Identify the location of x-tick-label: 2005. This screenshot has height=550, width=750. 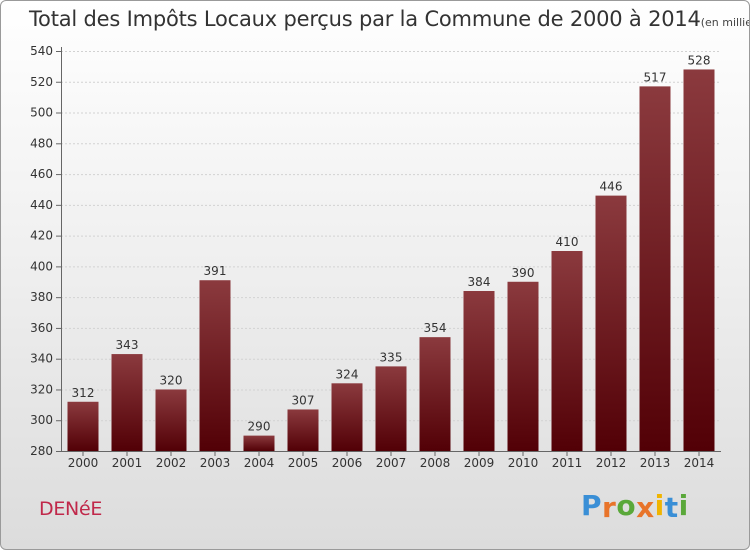
(303, 463).